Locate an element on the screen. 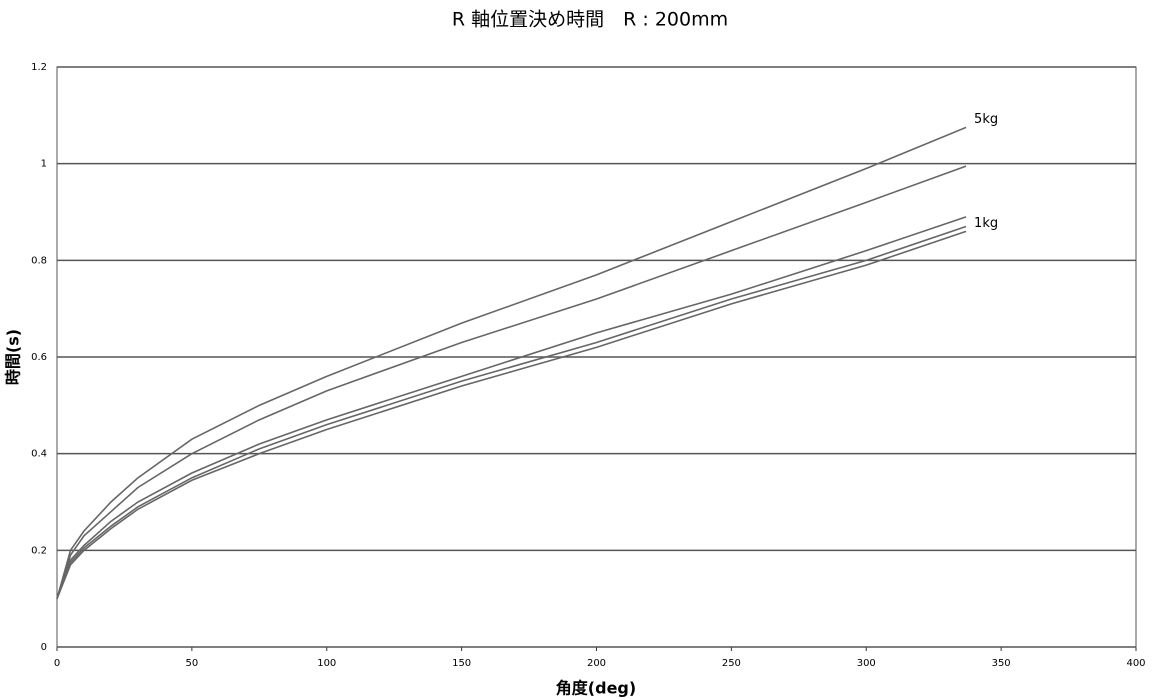 This screenshot has height=699, width=1153. y-axis-label: 時間(s) is located at coordinates (13, 357).